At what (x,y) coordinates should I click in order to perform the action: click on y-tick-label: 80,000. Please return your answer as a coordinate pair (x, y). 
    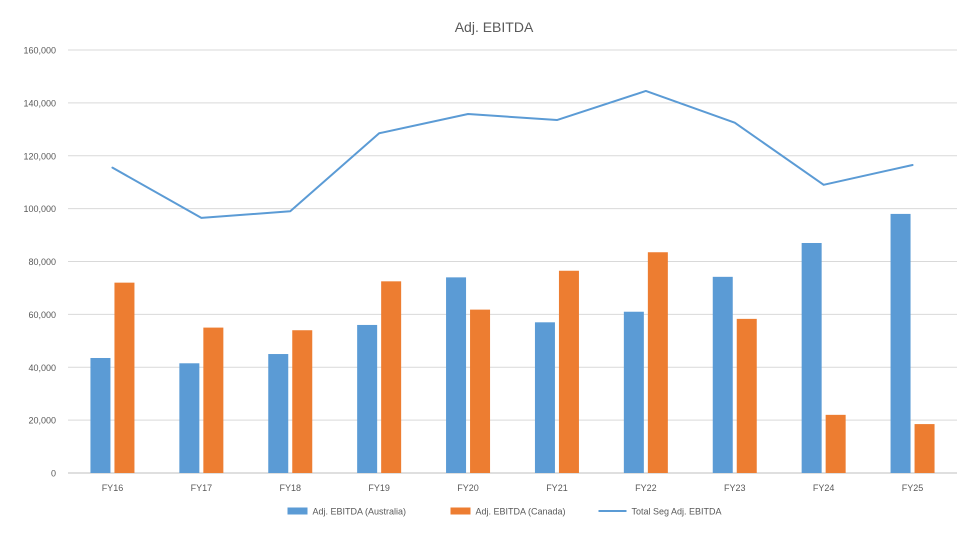
    Looking at the image, I should click on (42, 262).